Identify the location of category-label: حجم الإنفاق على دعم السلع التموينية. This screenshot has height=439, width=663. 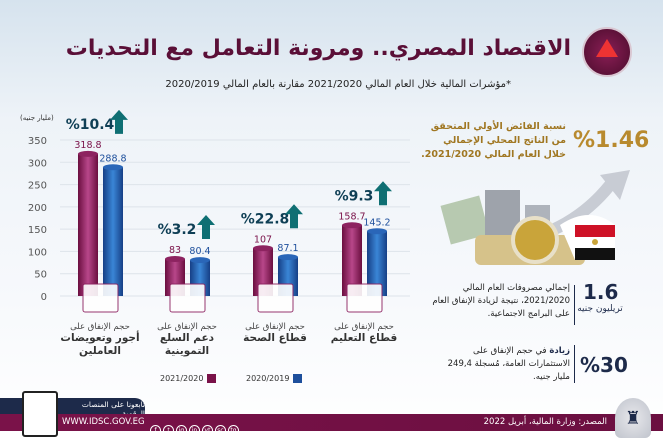
(187, 340).